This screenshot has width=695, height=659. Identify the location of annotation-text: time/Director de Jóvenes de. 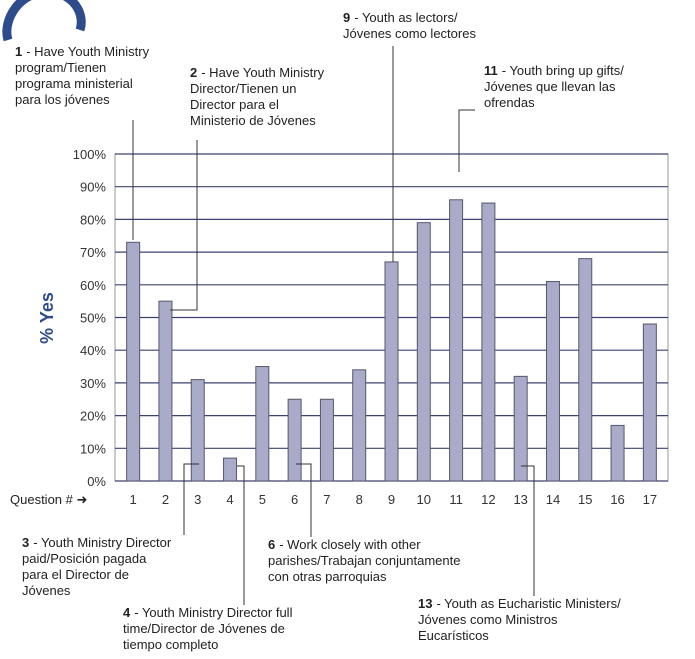
(204, 628).